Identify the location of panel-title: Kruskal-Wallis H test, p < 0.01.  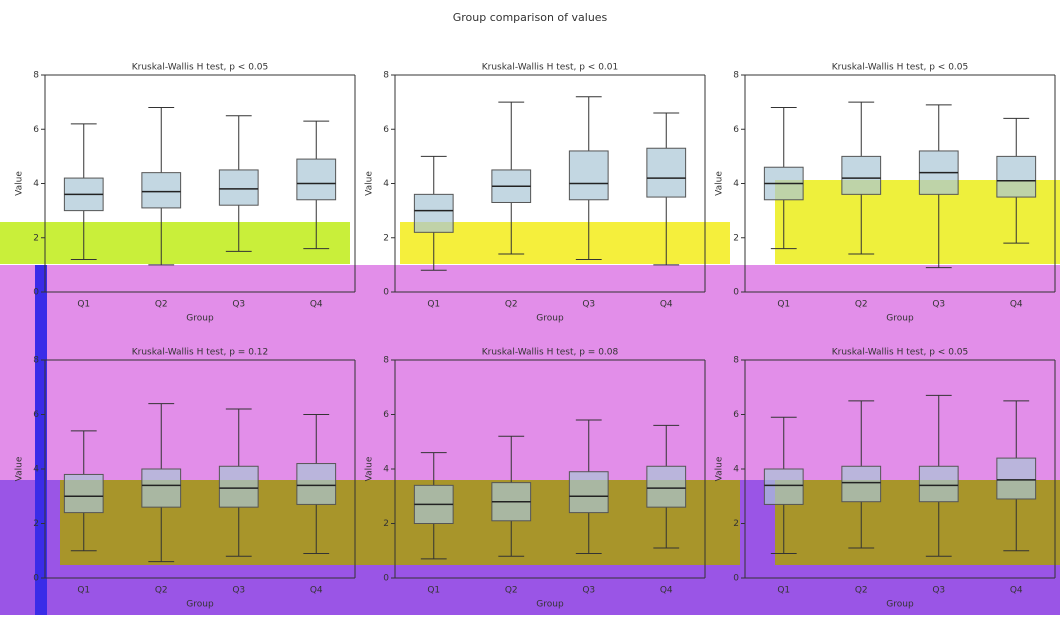
(550, 68).